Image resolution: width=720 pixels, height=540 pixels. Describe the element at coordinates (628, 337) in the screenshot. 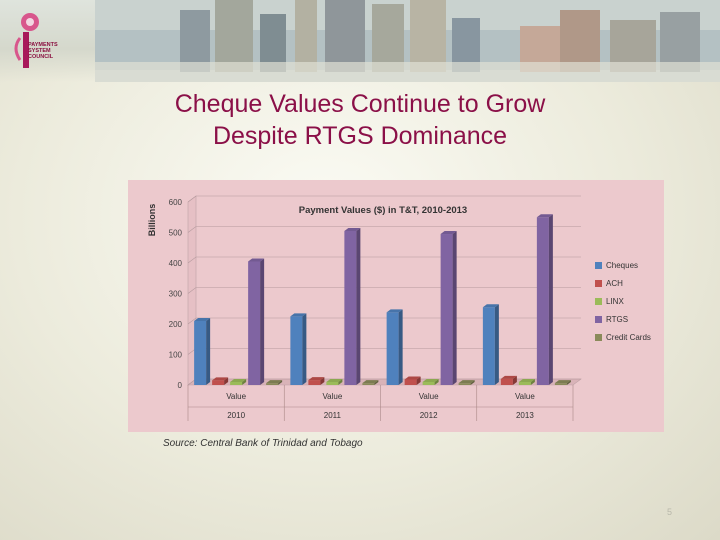

I see `legend-label: Credit Cards` at that location.